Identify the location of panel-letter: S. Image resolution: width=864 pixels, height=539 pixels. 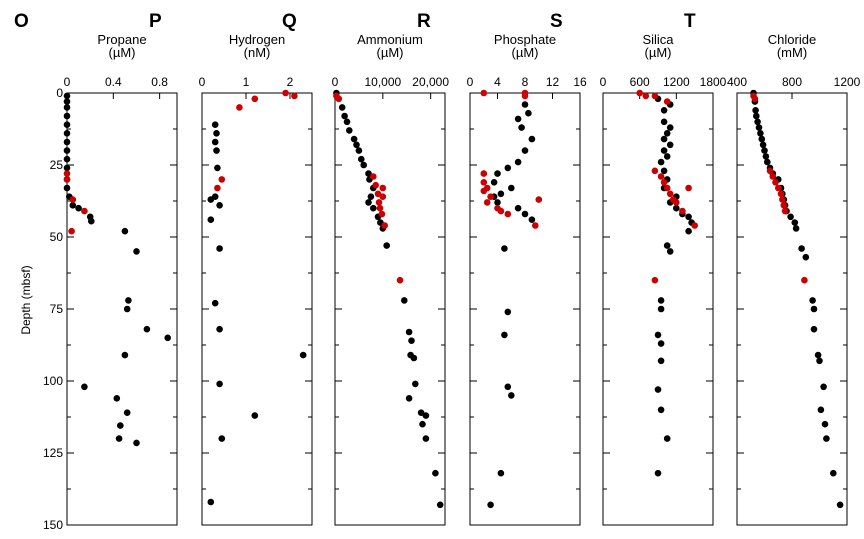
(556, 21).